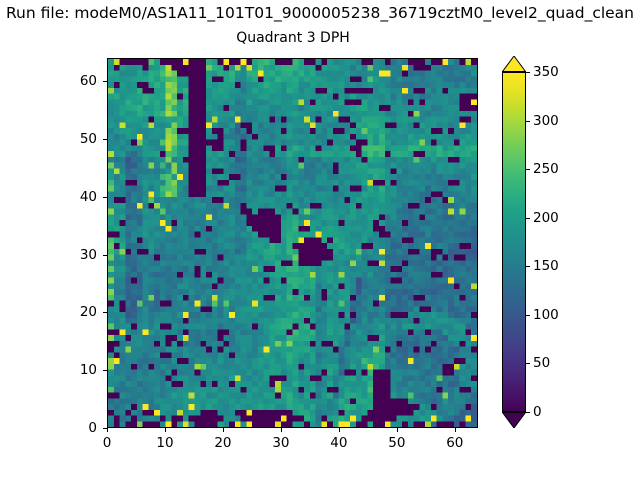 This screenshot has width=640, height=480. Describe the element at coordinates (88, 138) in the screenshot. I see `y-axis-tick-label: 50` at that location.